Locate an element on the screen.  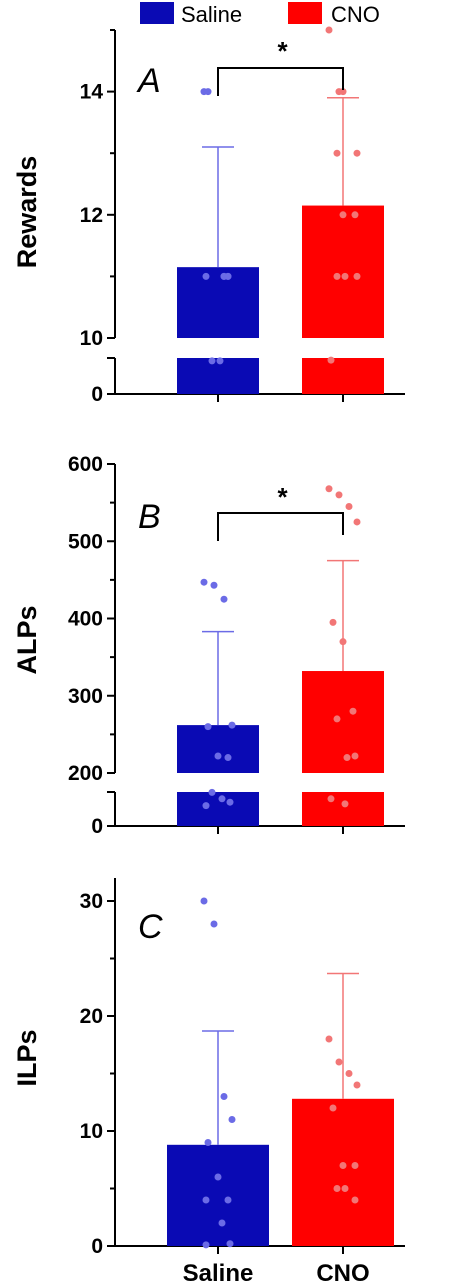
y-tick-label: 500 is located at coordinates (85, 541).